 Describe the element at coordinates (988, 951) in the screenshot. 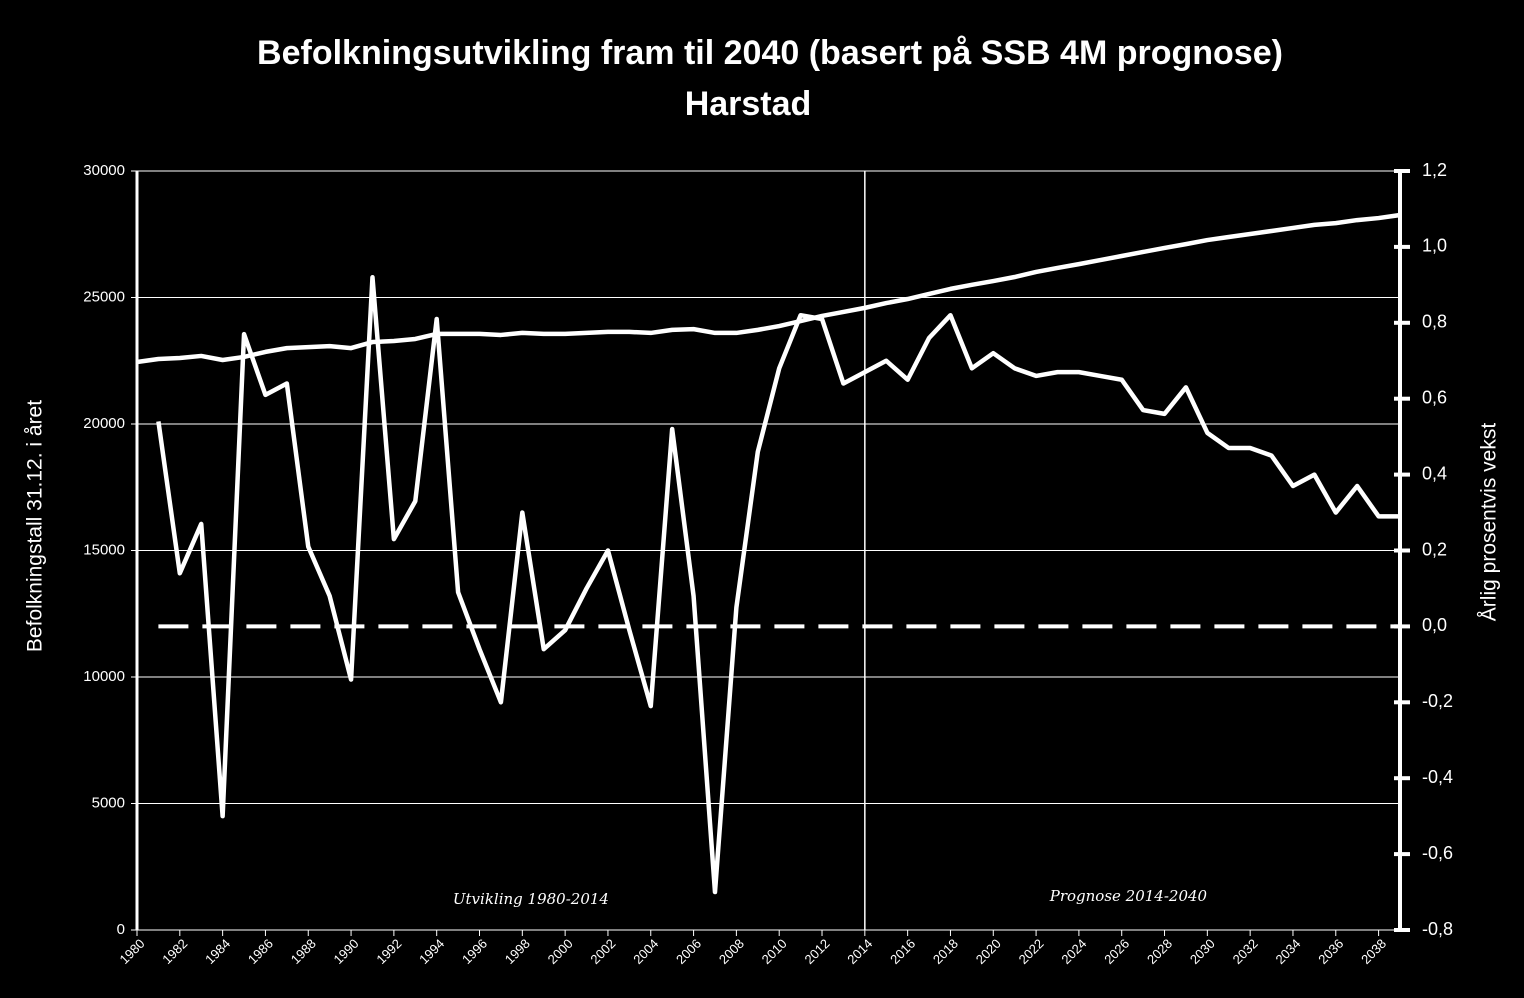

I see `x-tick-label: 2020` at that location.